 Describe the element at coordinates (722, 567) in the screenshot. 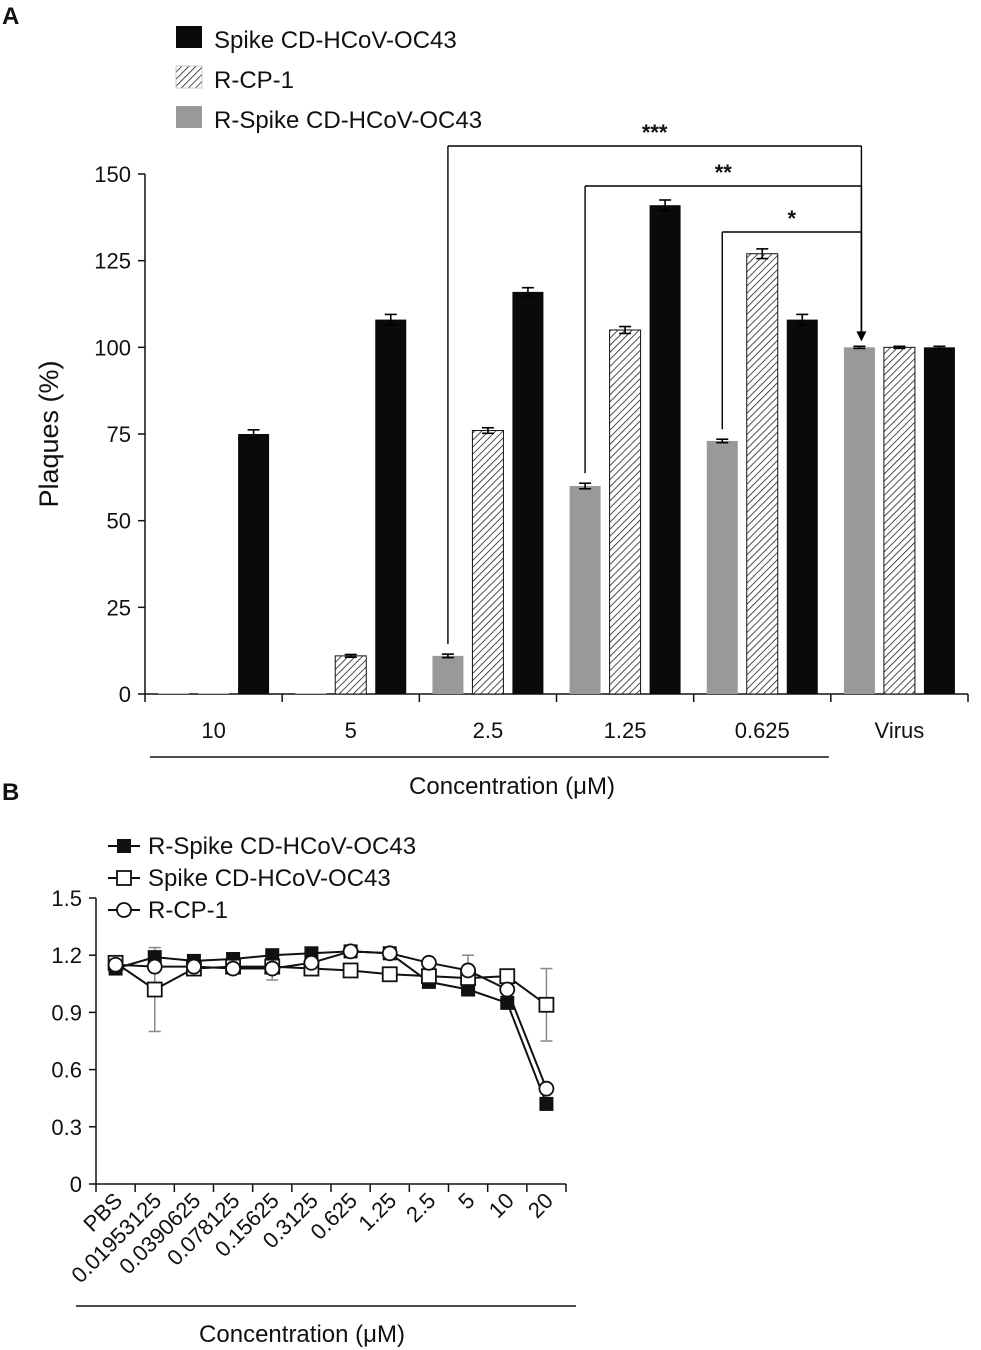

I see `bar-gray-0.625` at that location.